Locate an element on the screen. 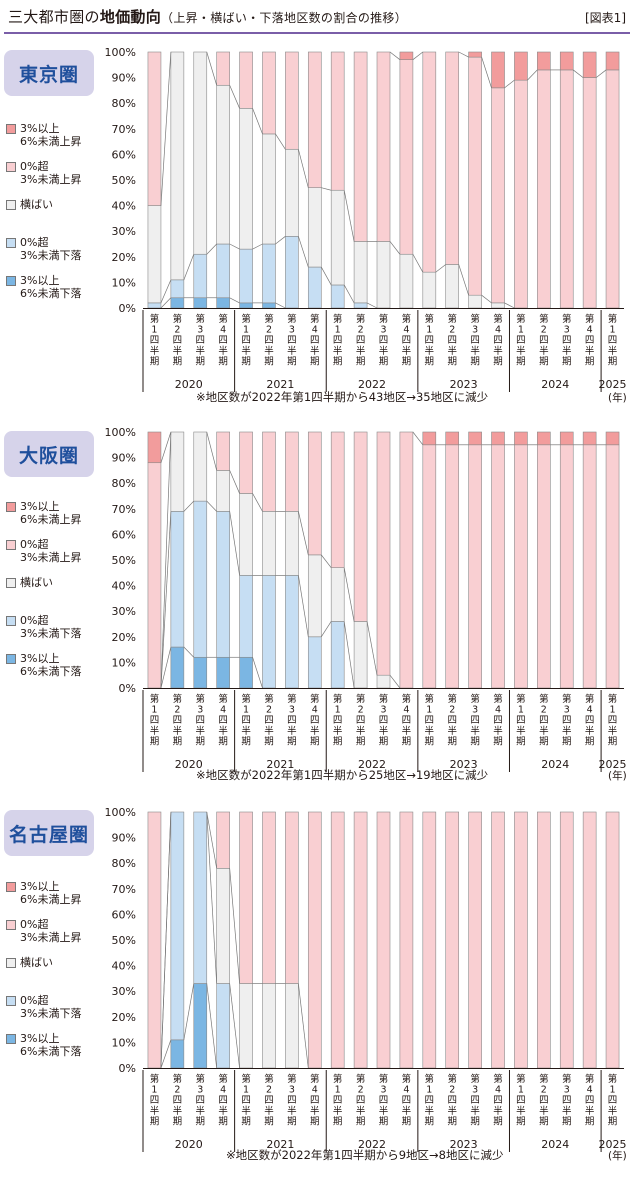 This screenshot has height=1188, width=634. legend-label: 0%超 3%未満上昇 is located at coordinates (51, 551).